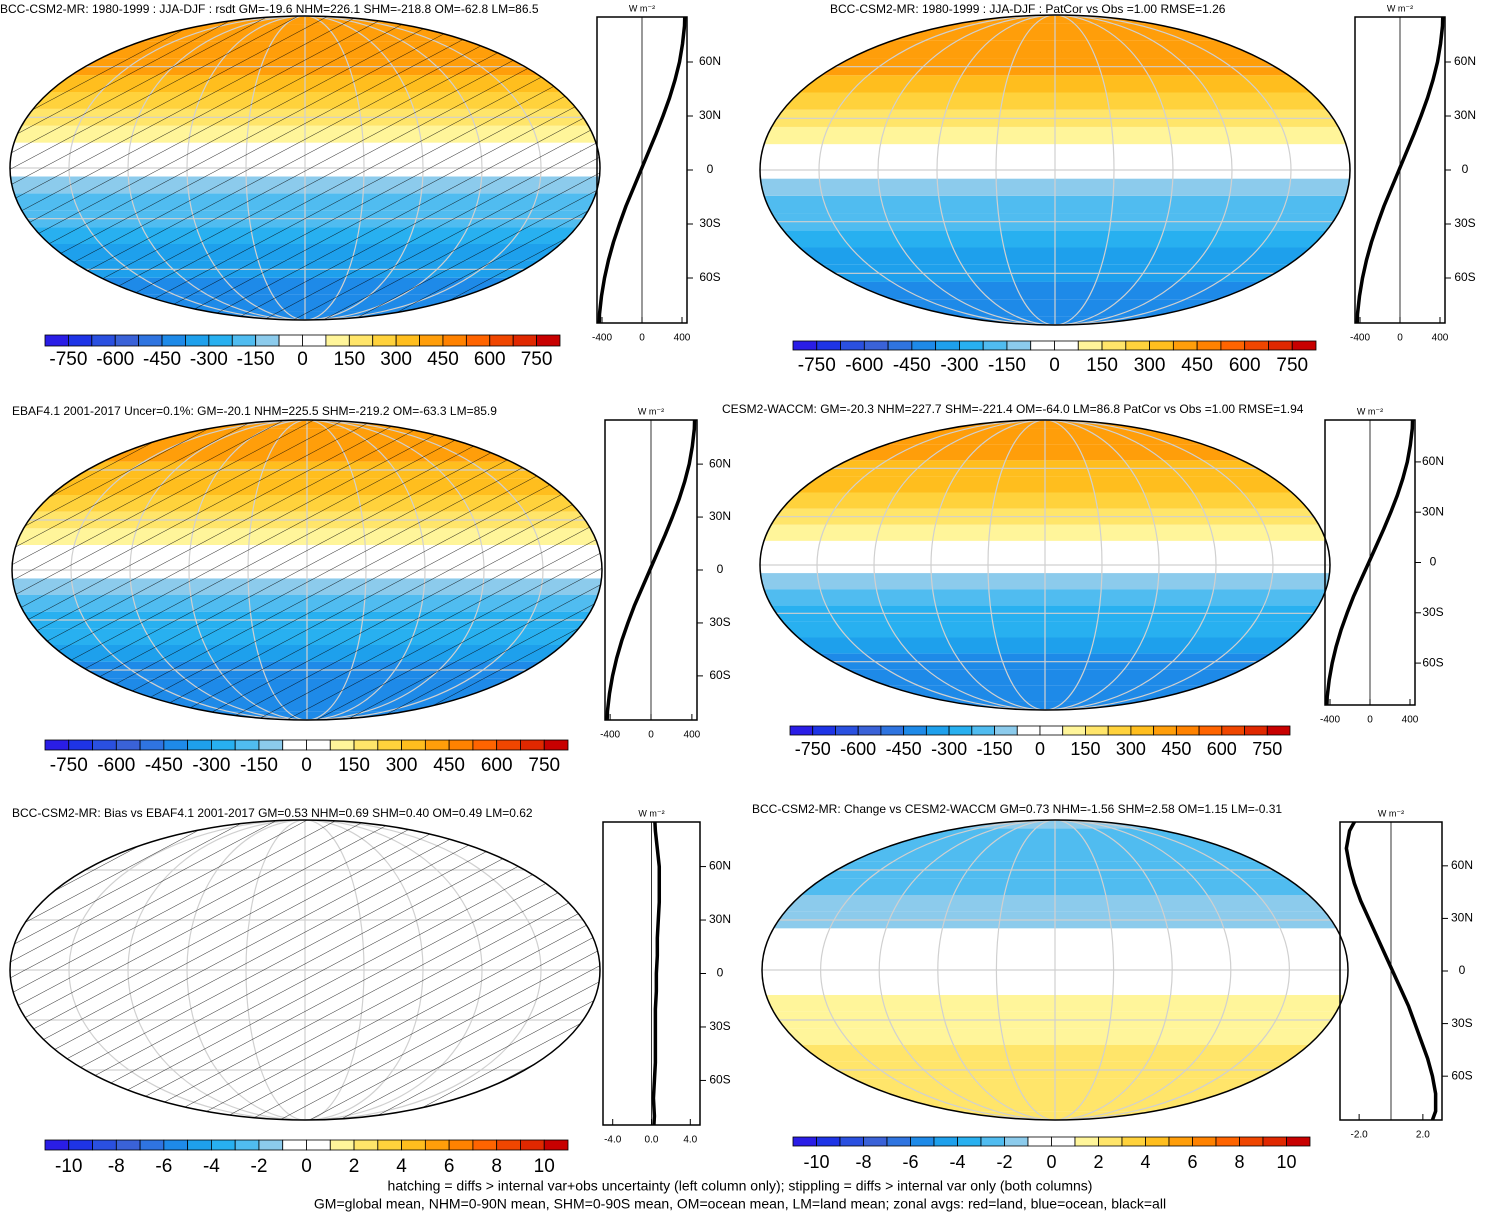 The width and height of the screenshot is (1489, 1212). Describe the element at coordinates (1330, 720) in the screenshot. I see `x-tick-label: -400` at that location.